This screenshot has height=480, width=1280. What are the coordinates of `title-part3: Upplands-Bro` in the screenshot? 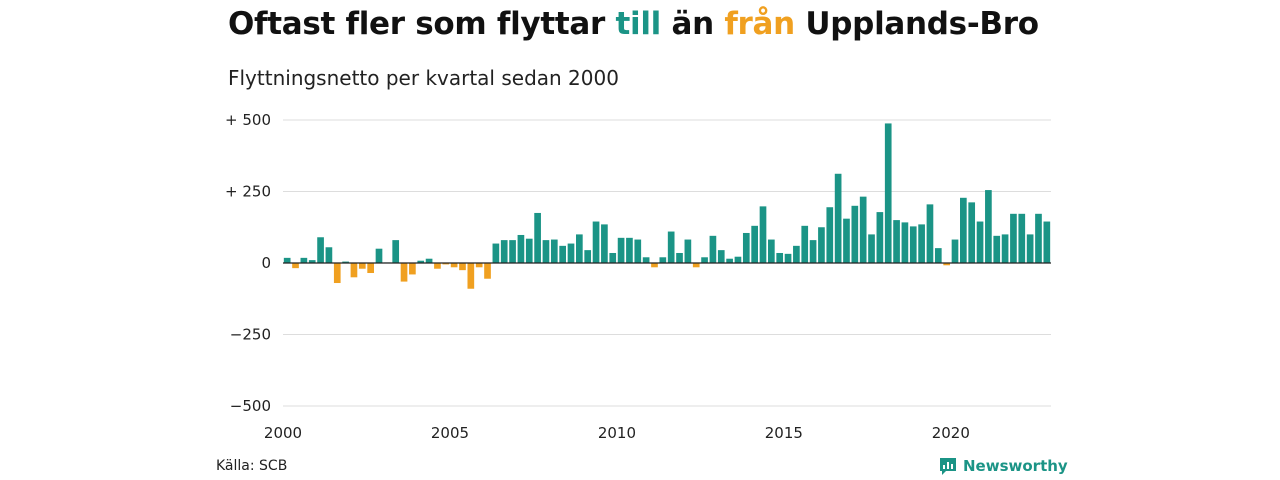 It's located at (916, 24).